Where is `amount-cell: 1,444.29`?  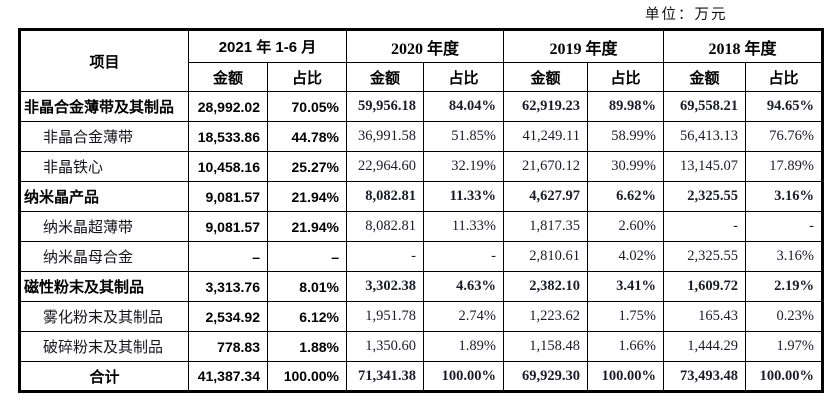
amount-cell: 1,444.29 is located at coordinates (704, 346).